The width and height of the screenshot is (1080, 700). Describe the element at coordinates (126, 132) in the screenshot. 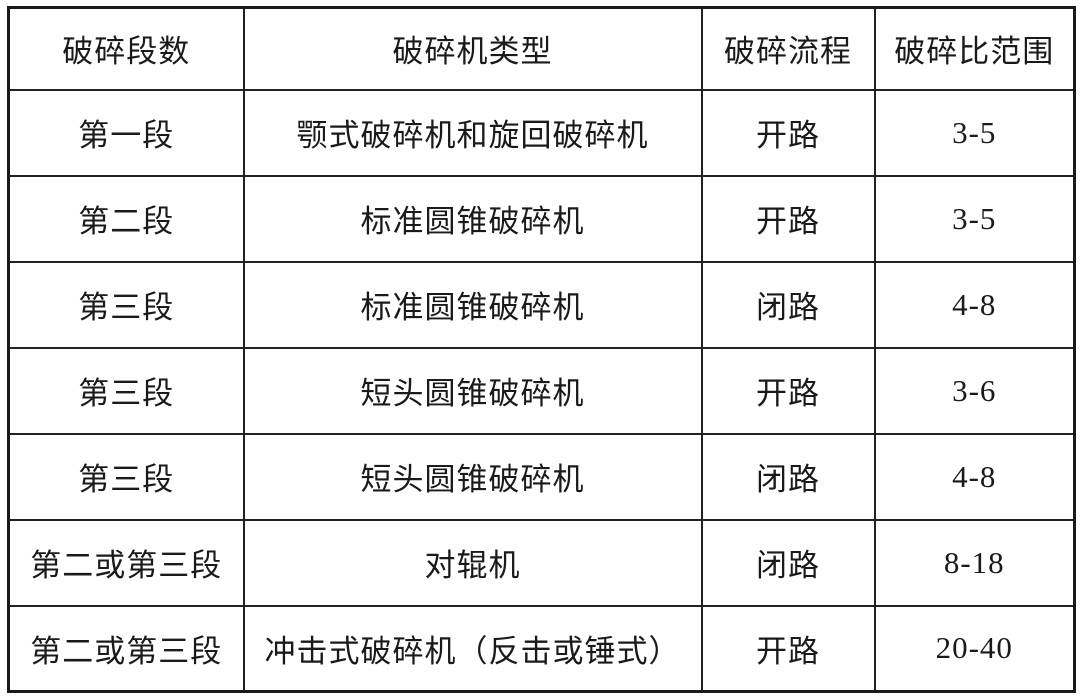

I see `cell-stage: 第一段` at that location.